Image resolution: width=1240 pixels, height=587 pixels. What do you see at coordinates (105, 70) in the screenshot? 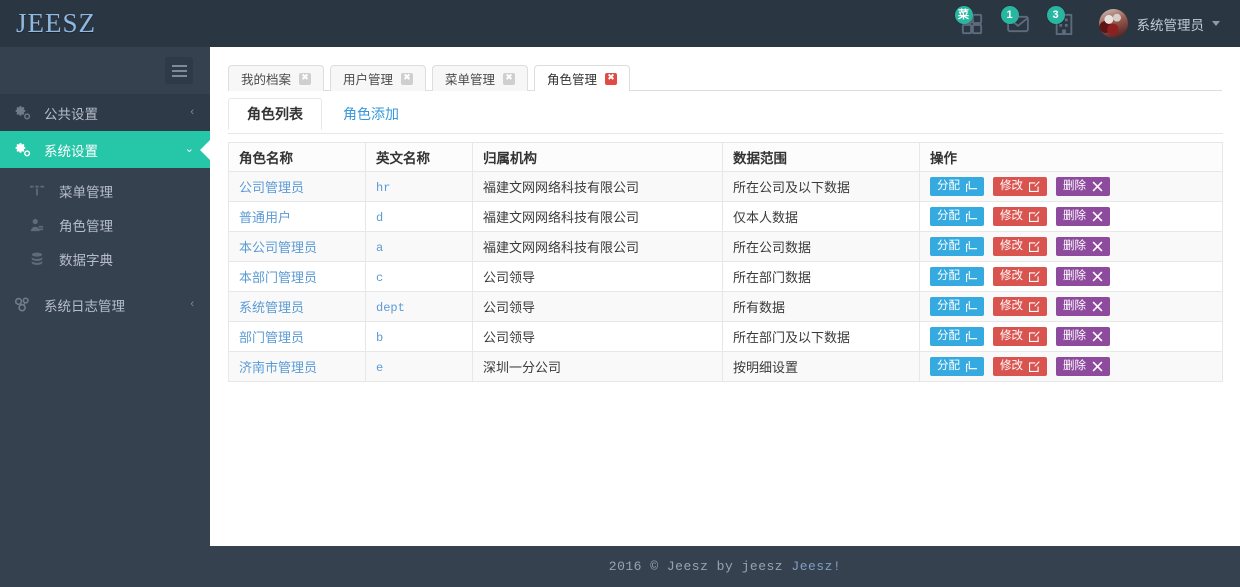
I see `sidebar-toggle-row` at bounding box center [105, 70].